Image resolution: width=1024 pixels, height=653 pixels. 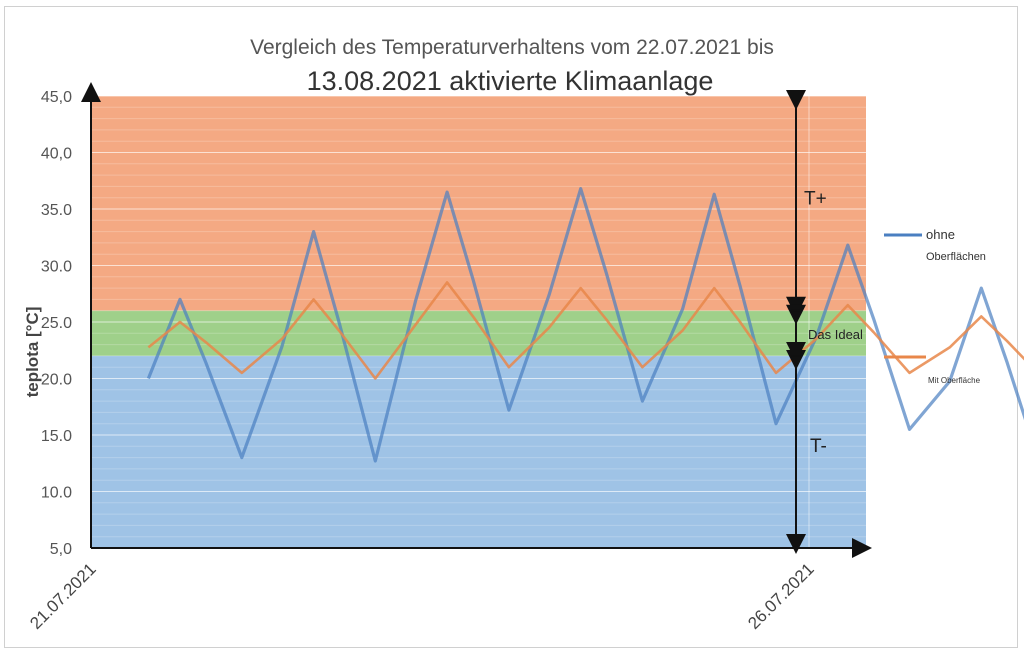 I want to click on y-tick-label: 30.0, so click(x=56, y=267).